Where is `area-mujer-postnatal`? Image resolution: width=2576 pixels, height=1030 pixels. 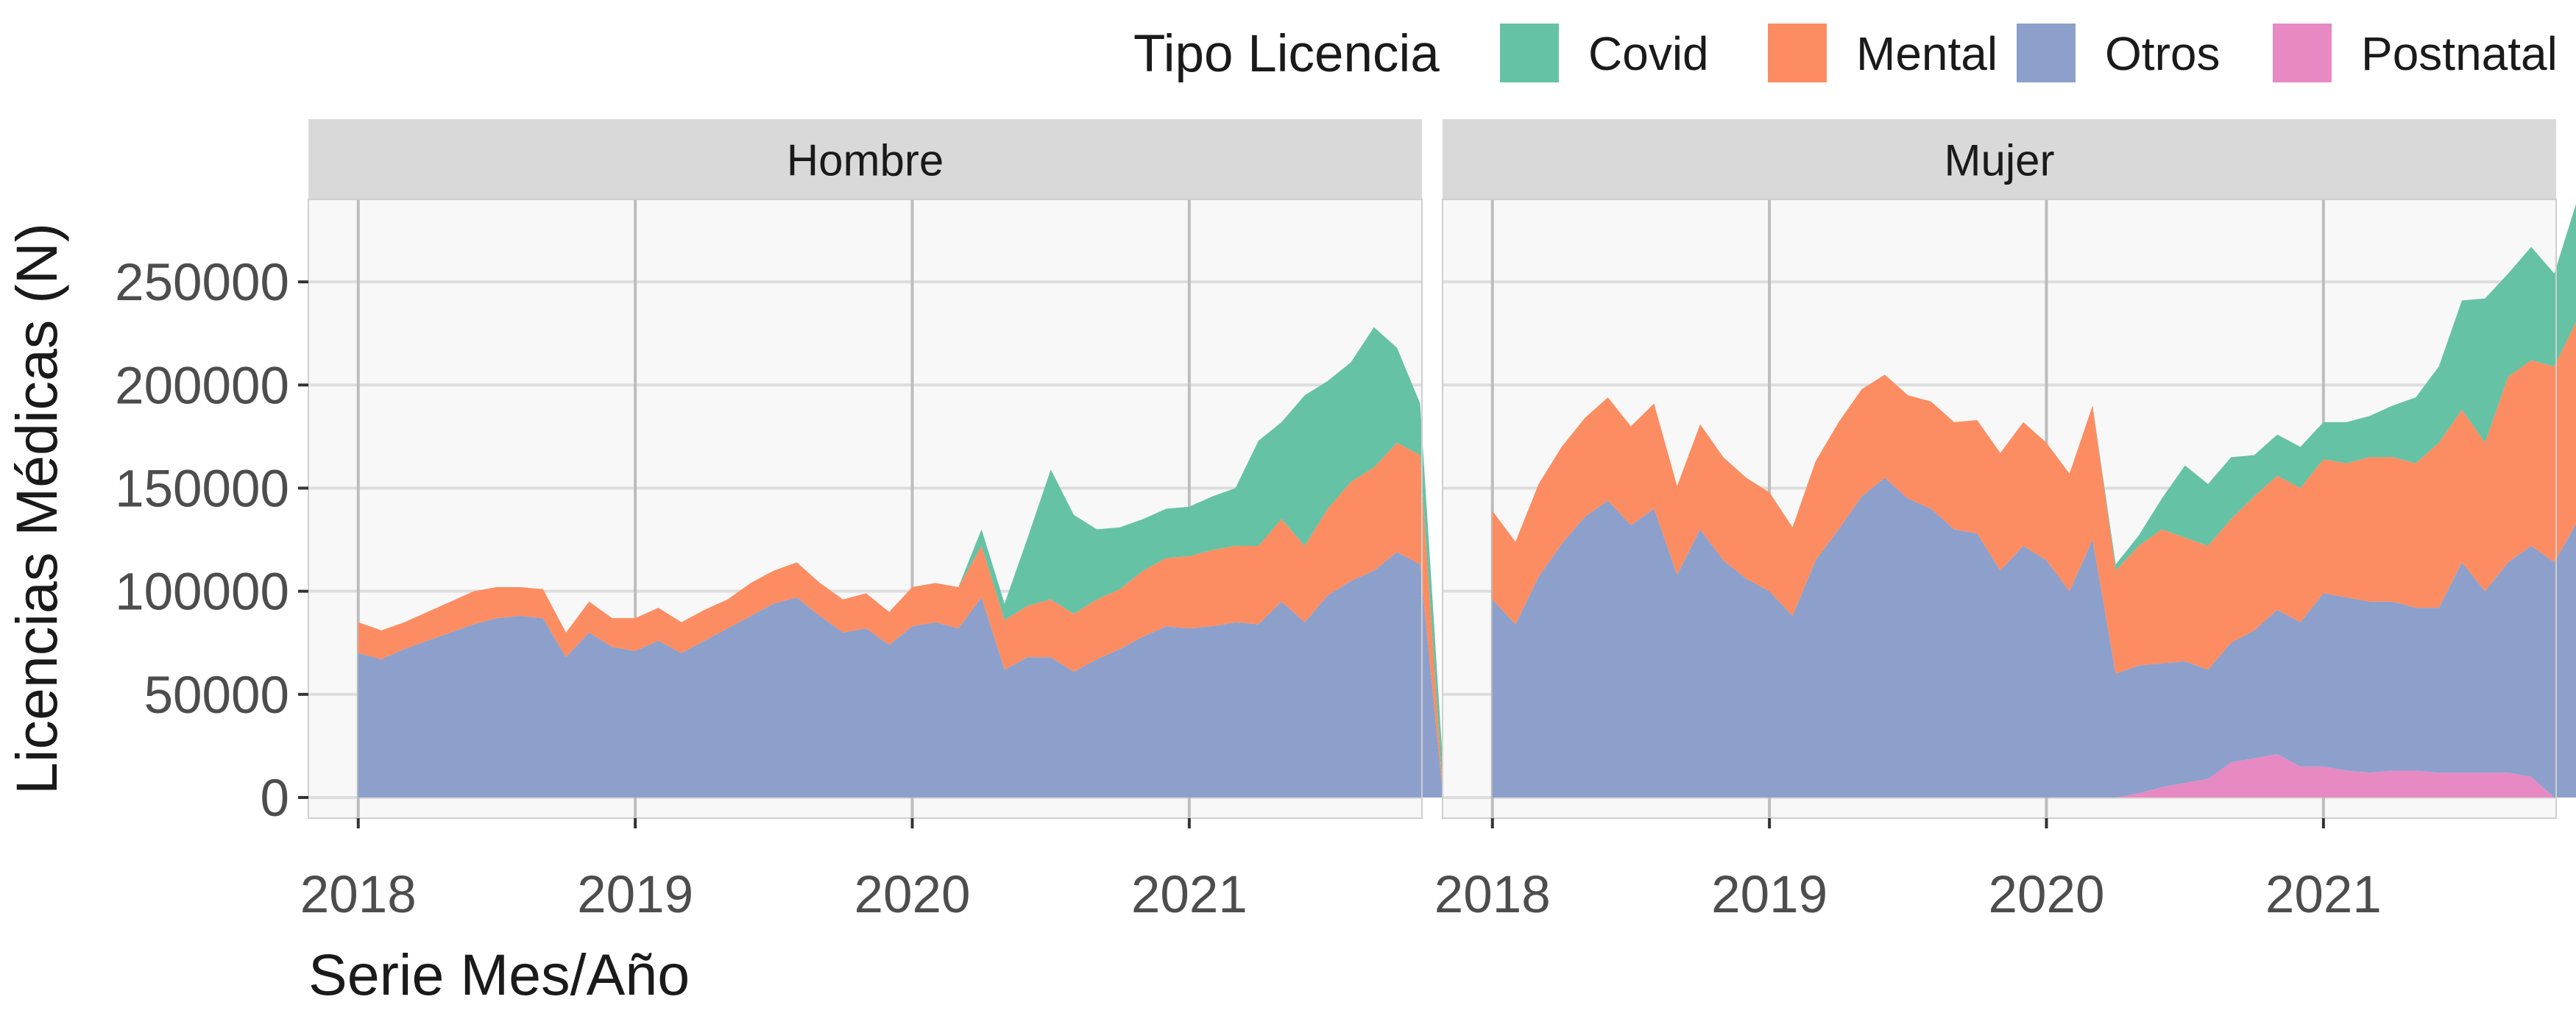
area-mujer-postnatal is located at coordinates (2034, 776).